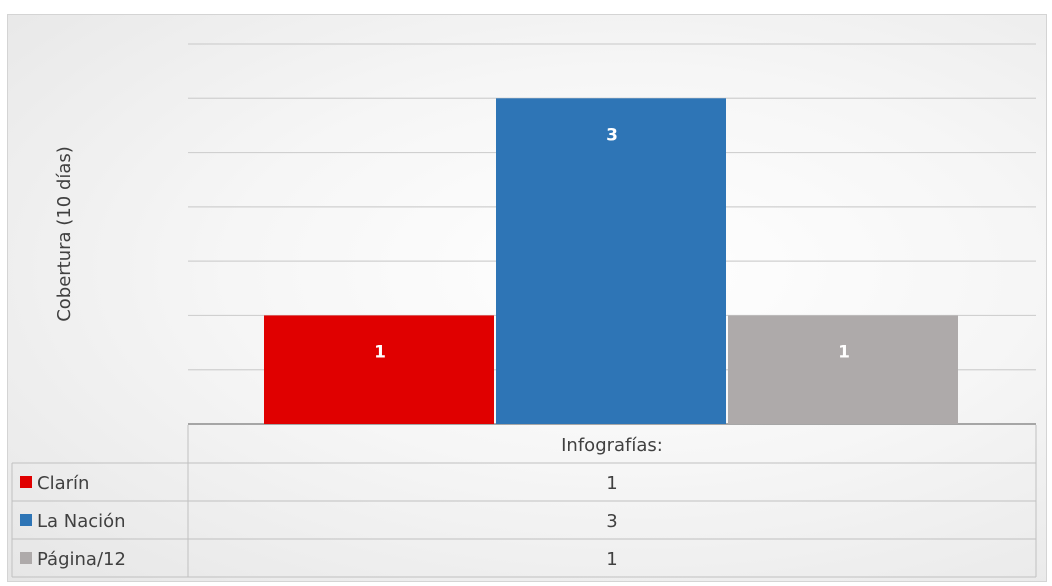 The height and width of the screenshot is (586, 1052). What do you see at coordinates (611, 521) in the screenshot?
I see `table-cell-value: 3` at bounding box center [611, 521].